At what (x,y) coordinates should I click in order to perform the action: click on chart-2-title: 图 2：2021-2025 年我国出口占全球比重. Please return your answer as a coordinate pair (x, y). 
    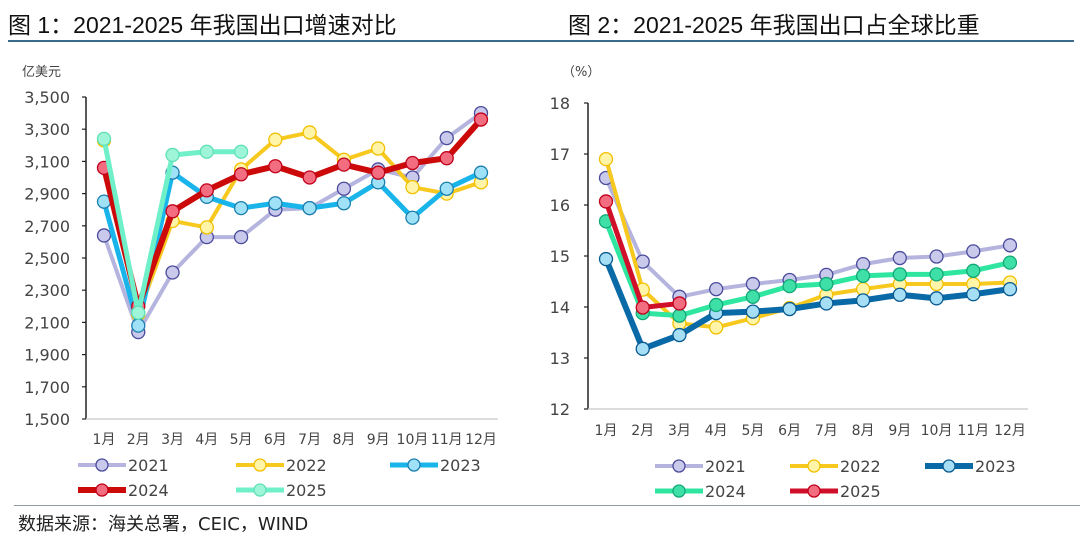
    Looking at the image, I should click on (774, 25).